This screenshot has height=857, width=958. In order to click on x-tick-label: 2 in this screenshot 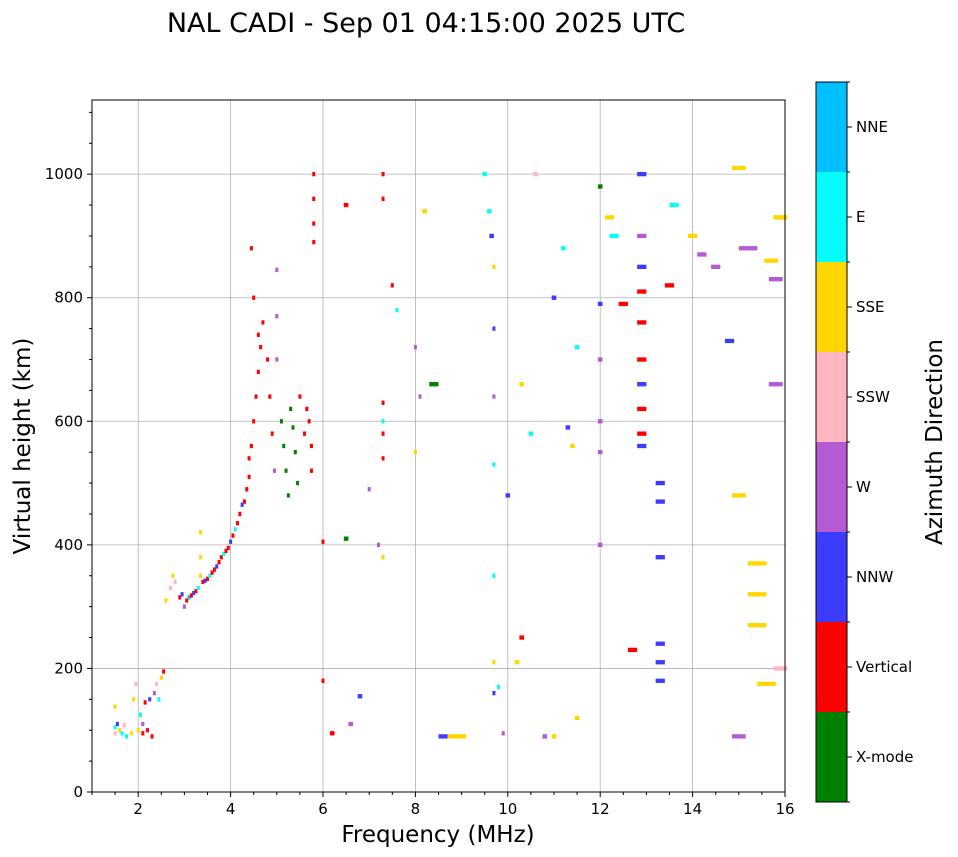, I will do `click(138, 809)`.